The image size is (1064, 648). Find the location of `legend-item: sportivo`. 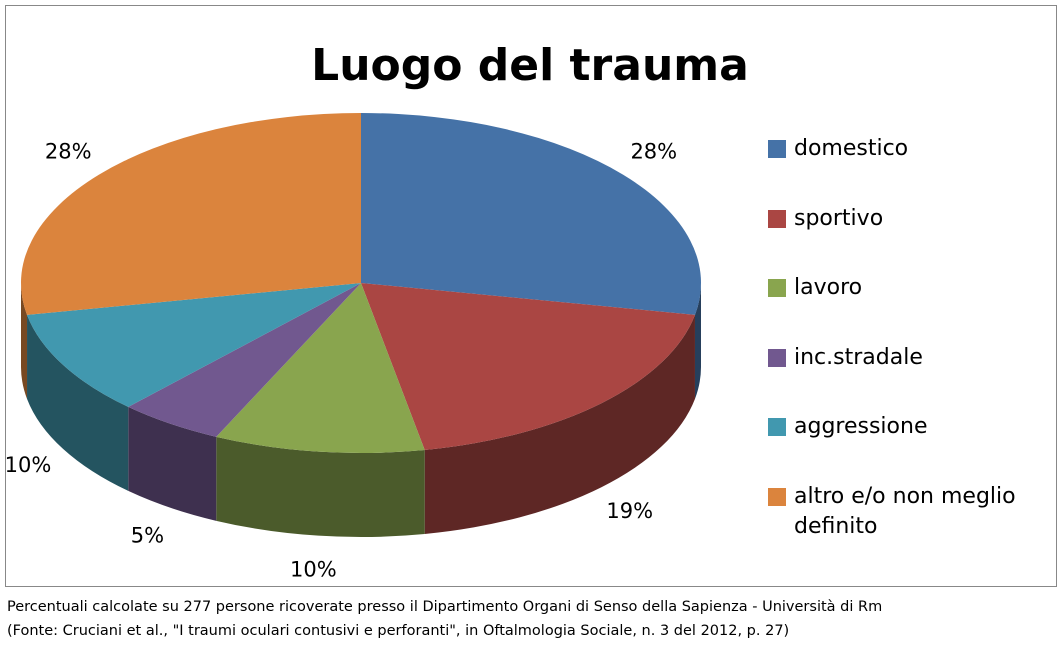

legend-item: sportivo is located at coordinates (903, 219).